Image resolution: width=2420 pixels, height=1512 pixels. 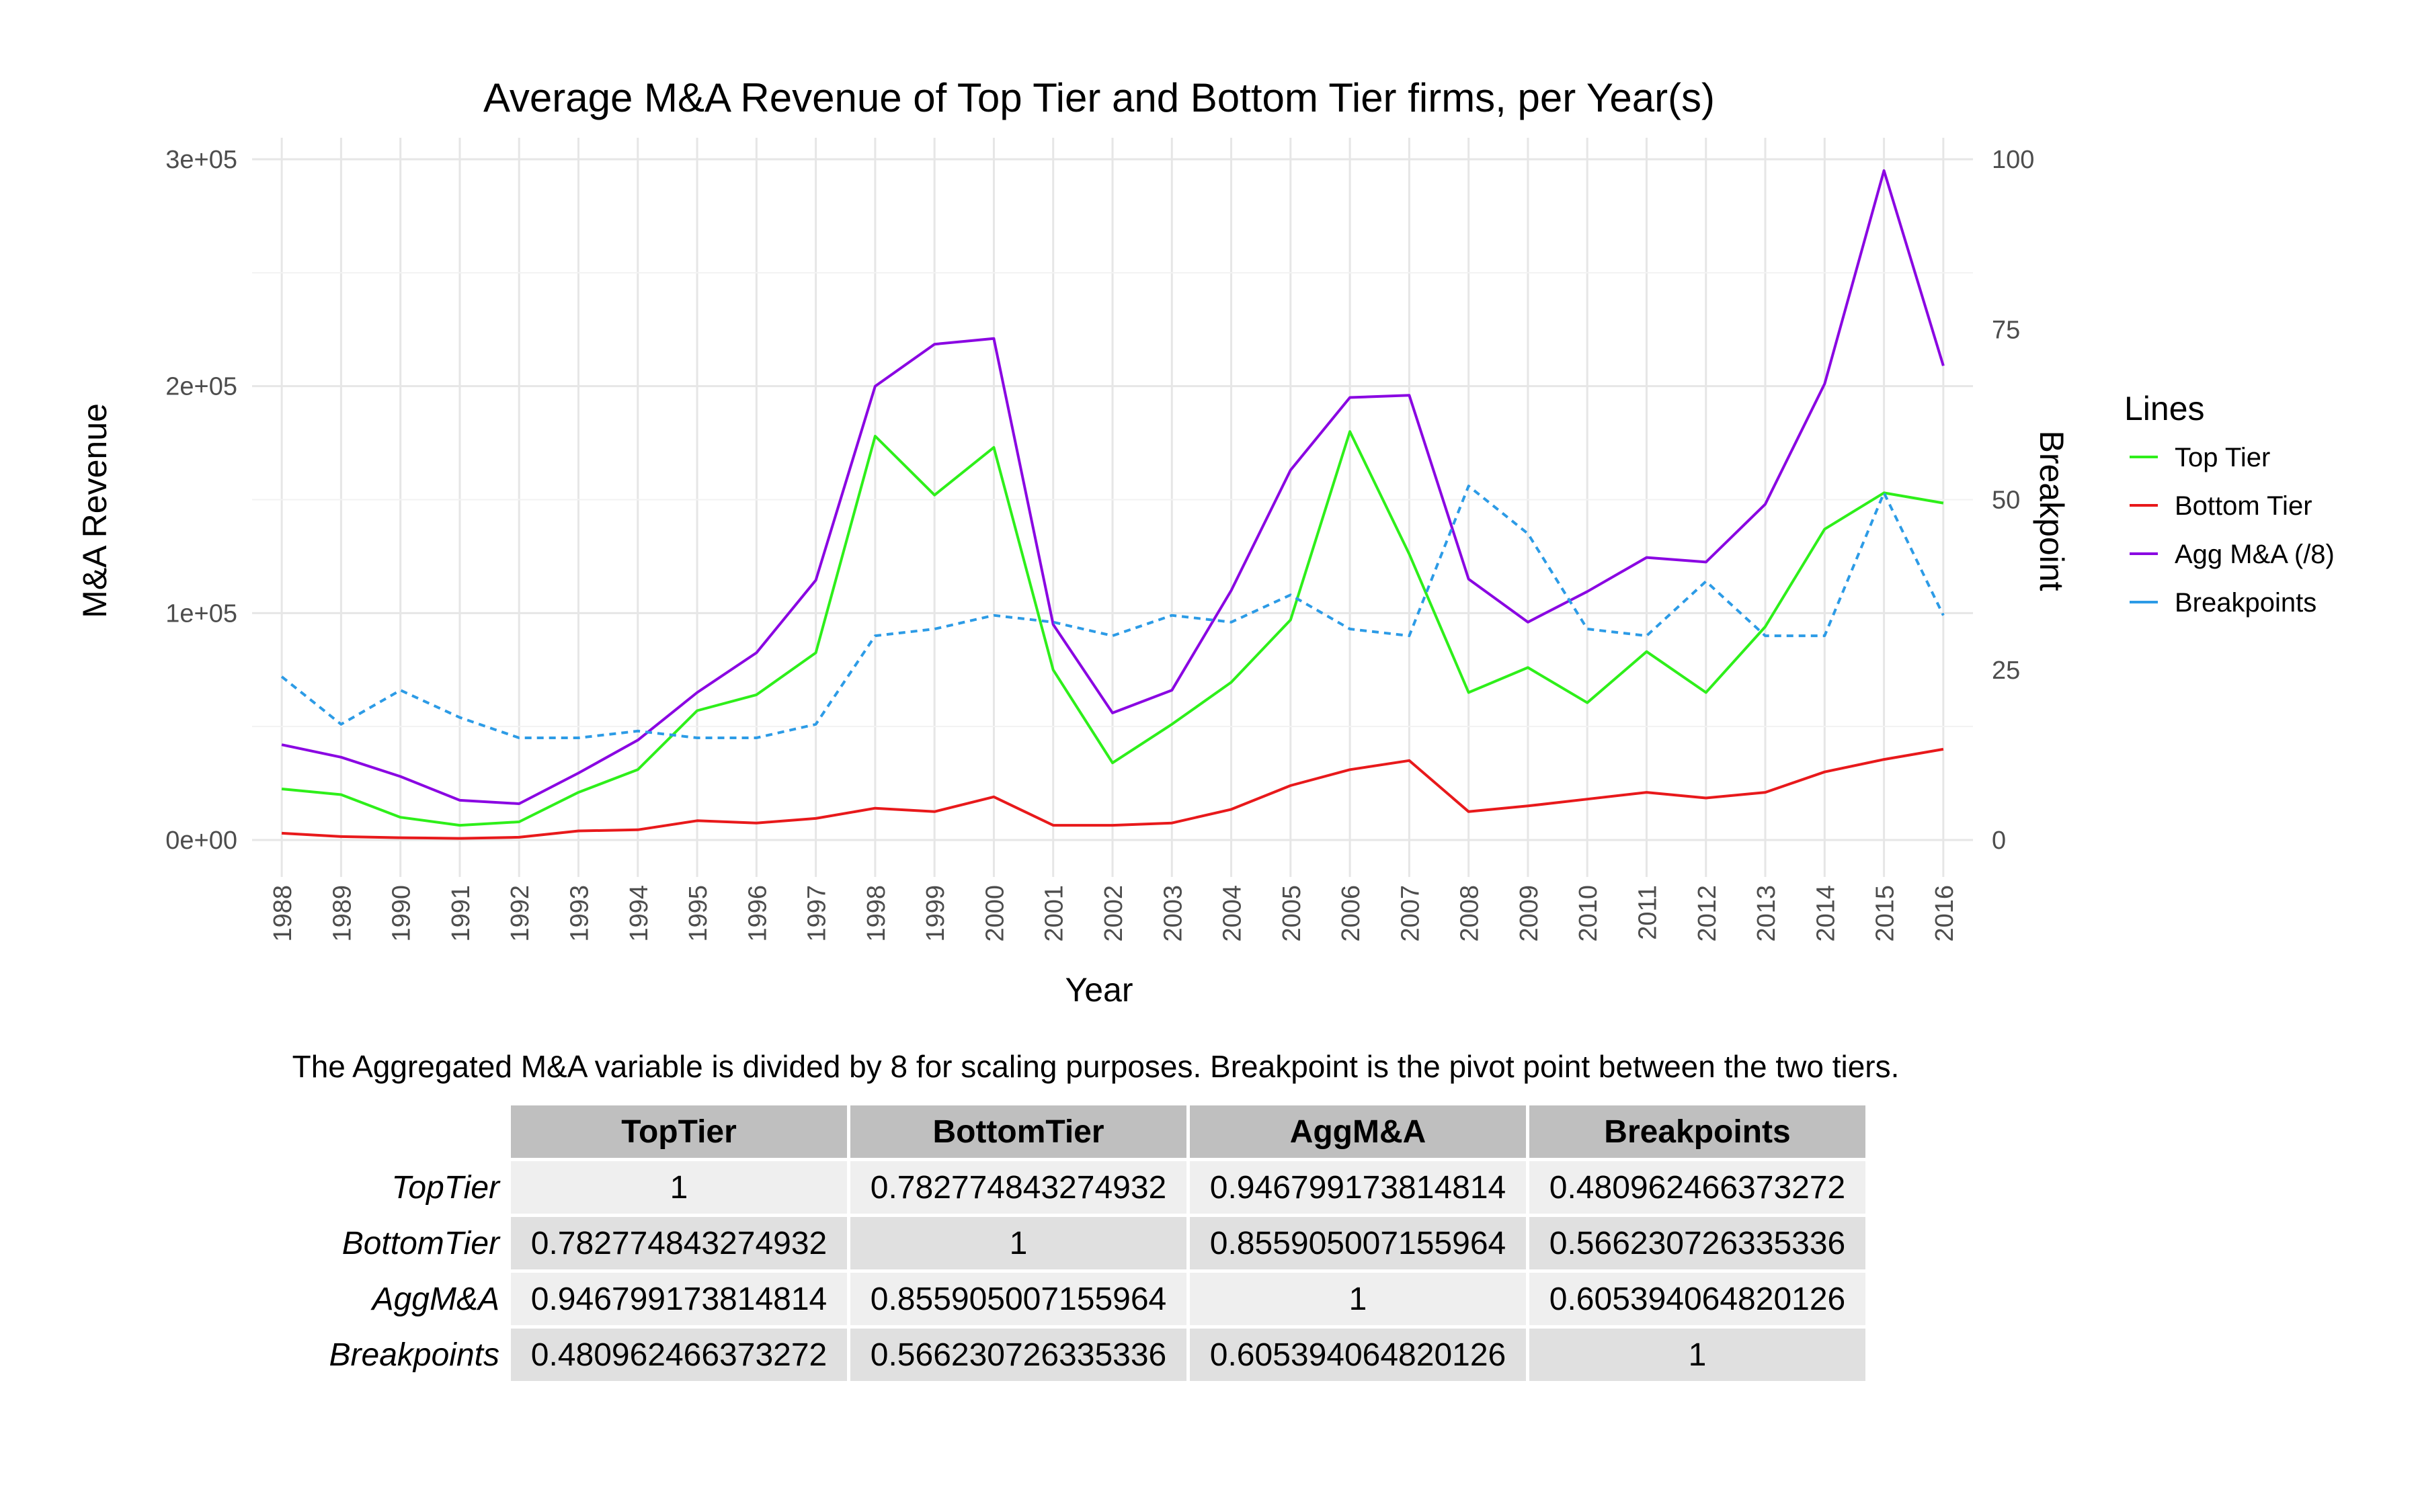 I want to click on y-axis-label: M&A Revenue, so click(x=95, y=510).